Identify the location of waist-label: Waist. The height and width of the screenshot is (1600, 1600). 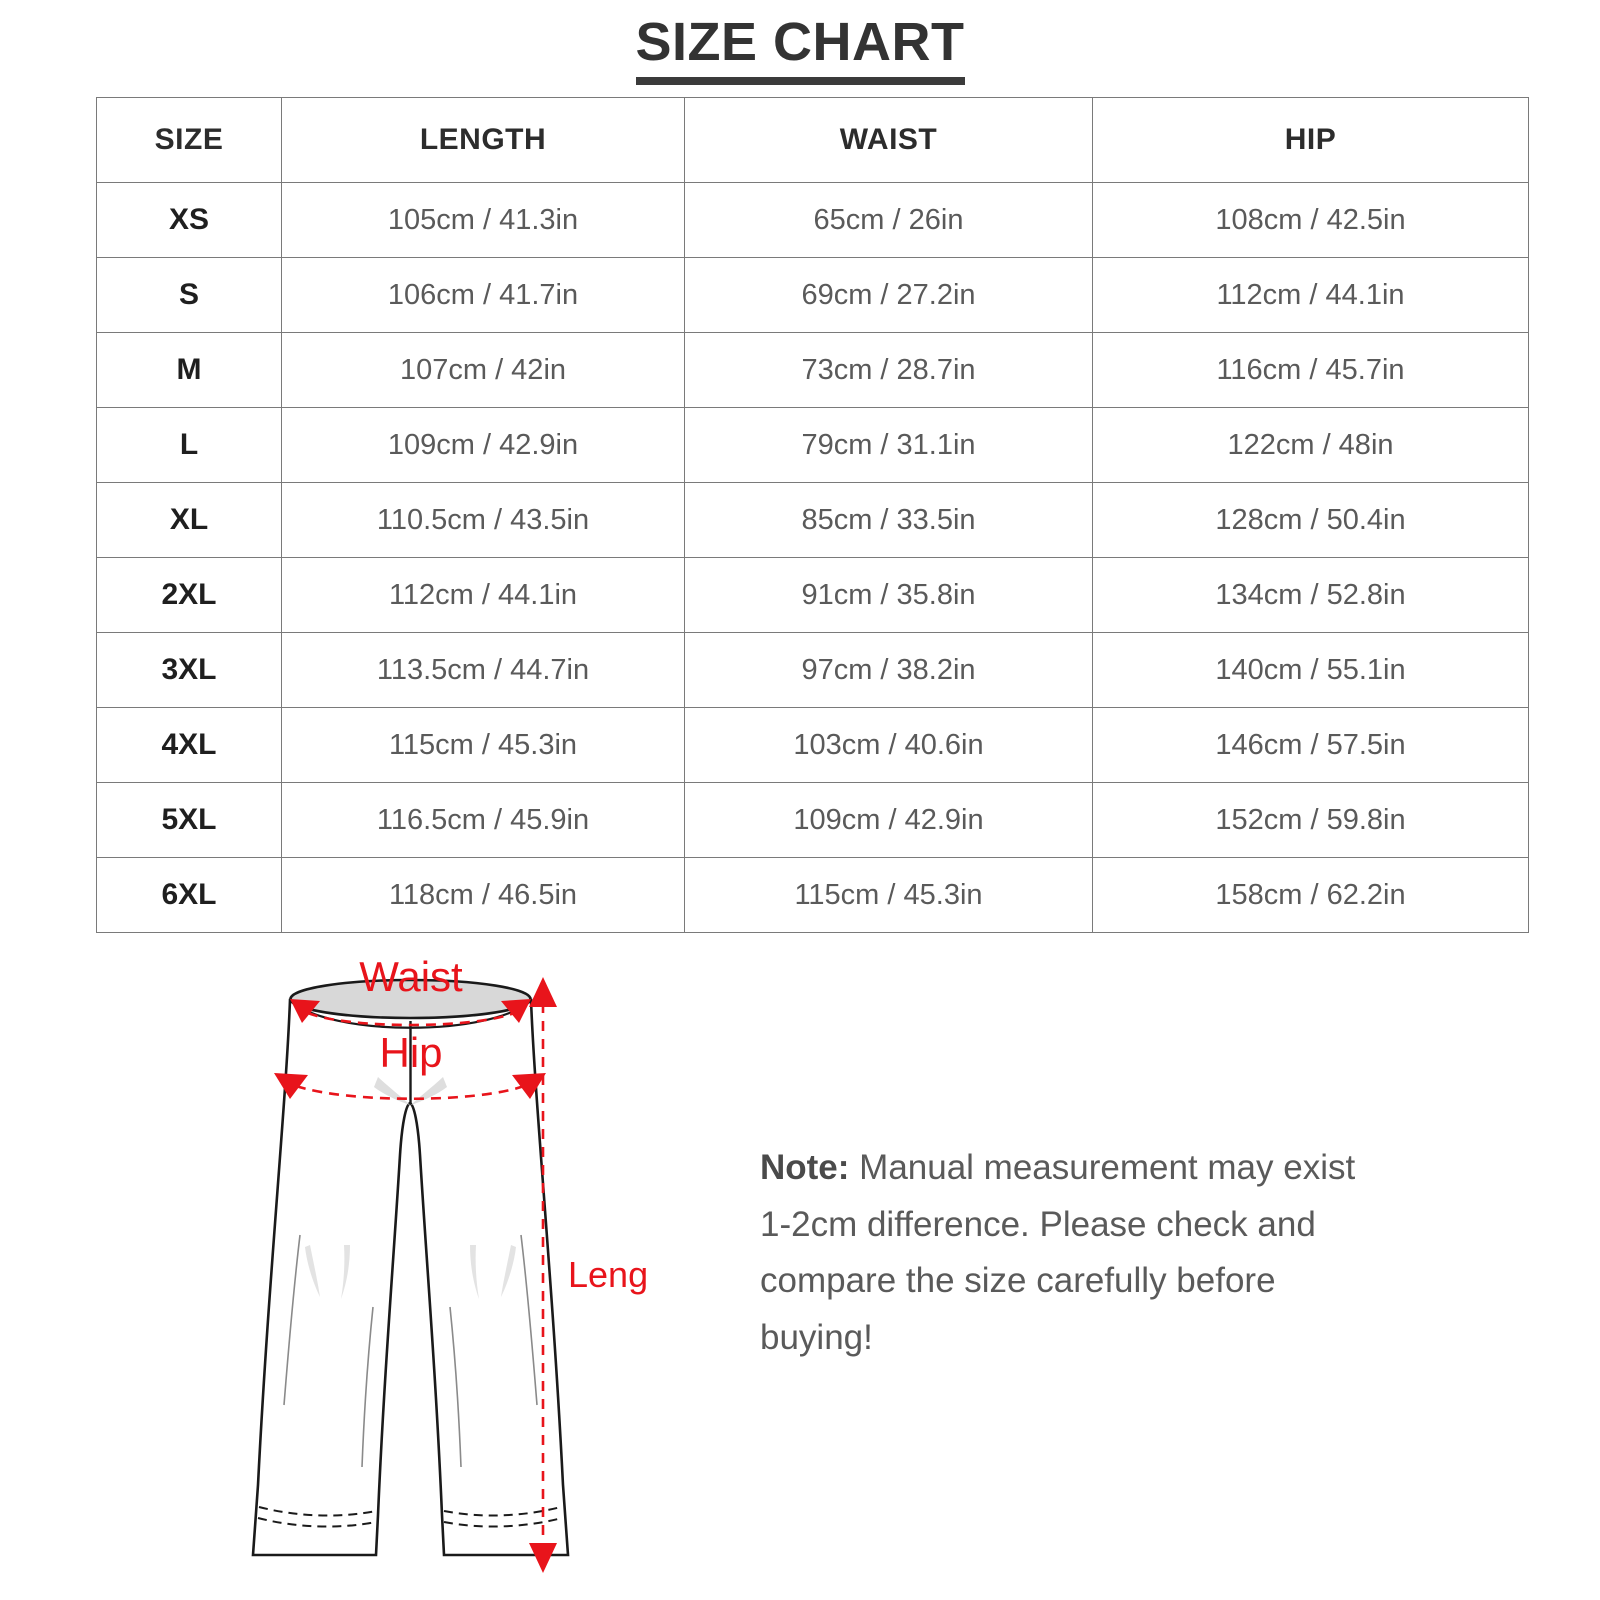
(411, 977).